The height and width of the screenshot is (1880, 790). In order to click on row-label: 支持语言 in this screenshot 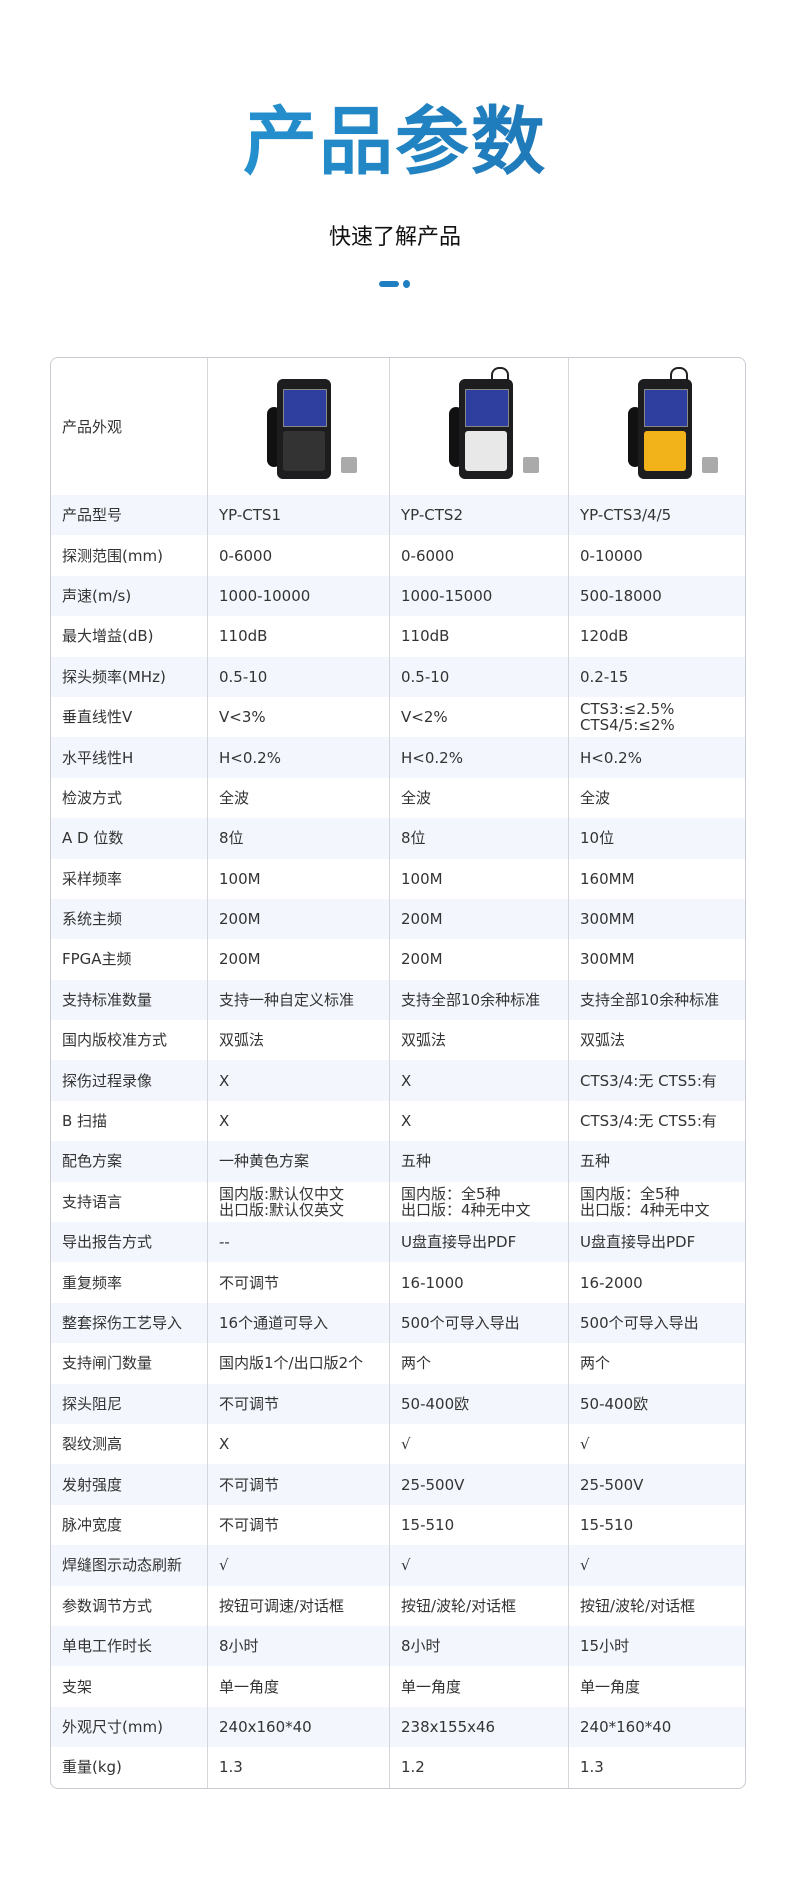, I will do `click(92, 1201)`.